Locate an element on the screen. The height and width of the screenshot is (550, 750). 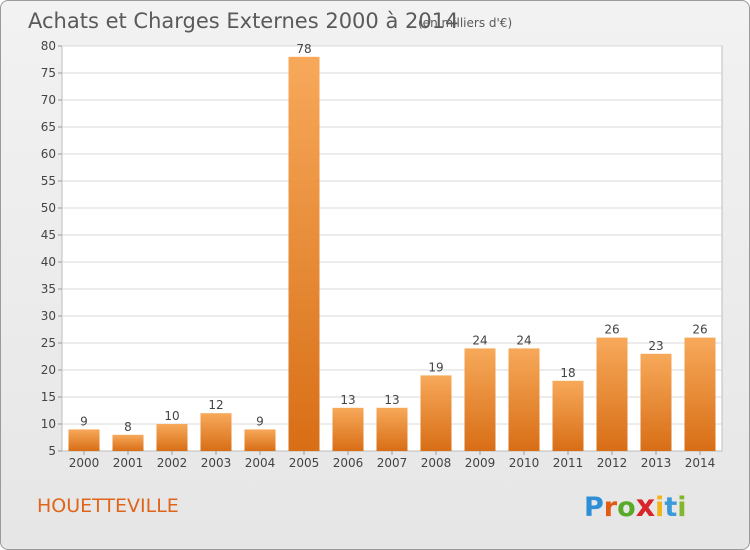
y-tick-label: 20 is located at coordinates (48, 370).